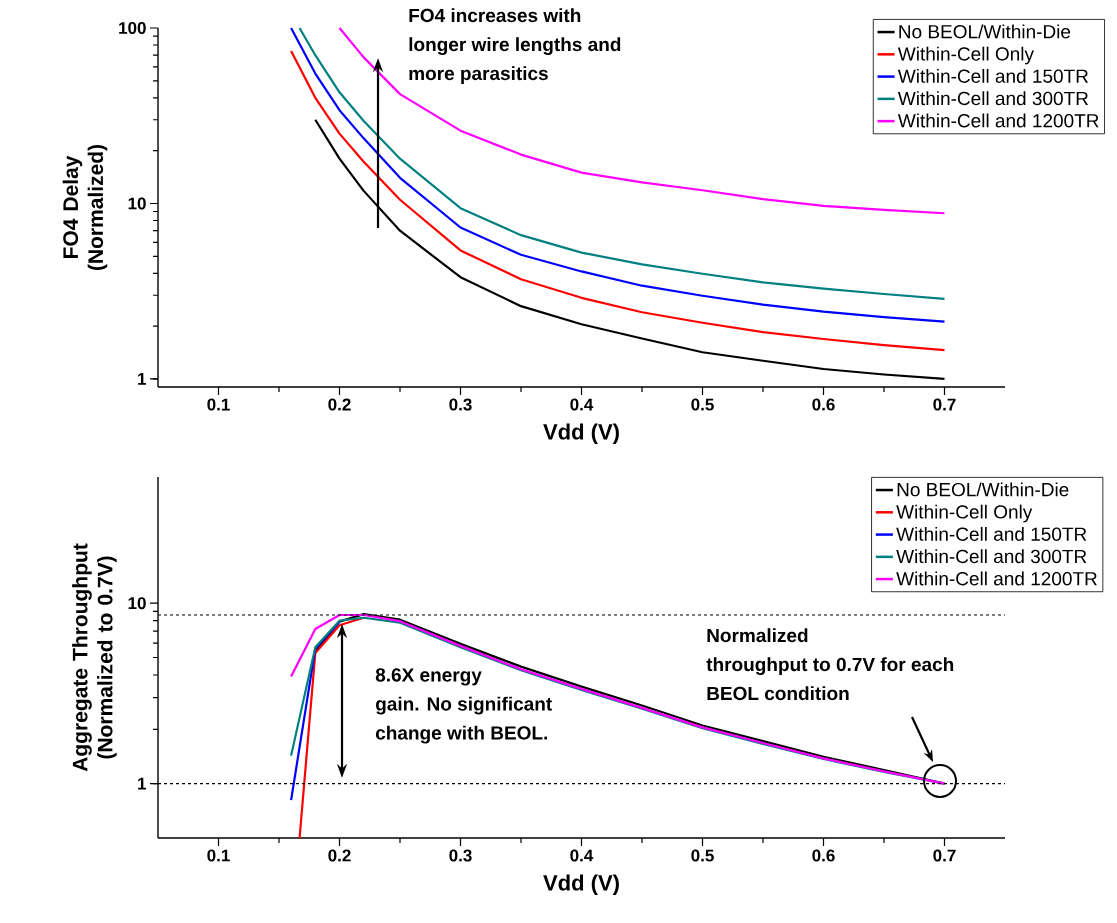 The width and height of the screenshot is (1117, 923). I want to click on annotation: FO4 increases with longer wire lengths and more parasitics, so click(515, 46).